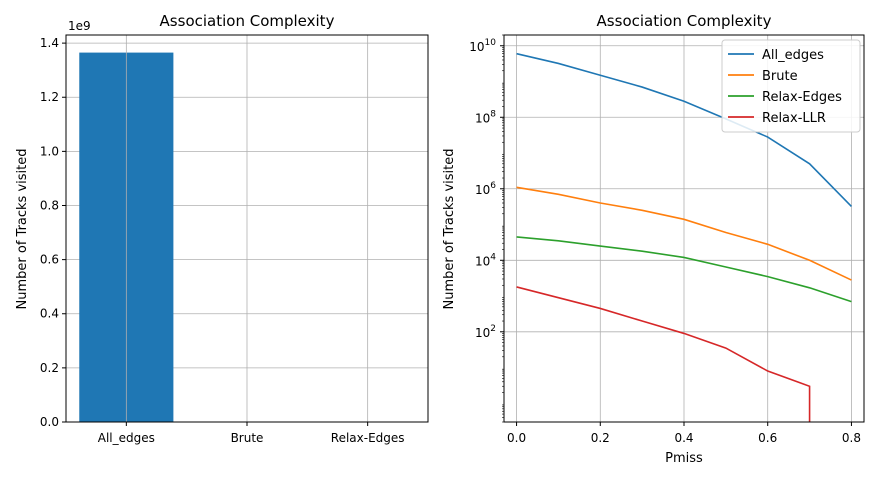 The image size is (880, 480). I want to click on line-y-tick-label: 10⁴, so click(485, 260).